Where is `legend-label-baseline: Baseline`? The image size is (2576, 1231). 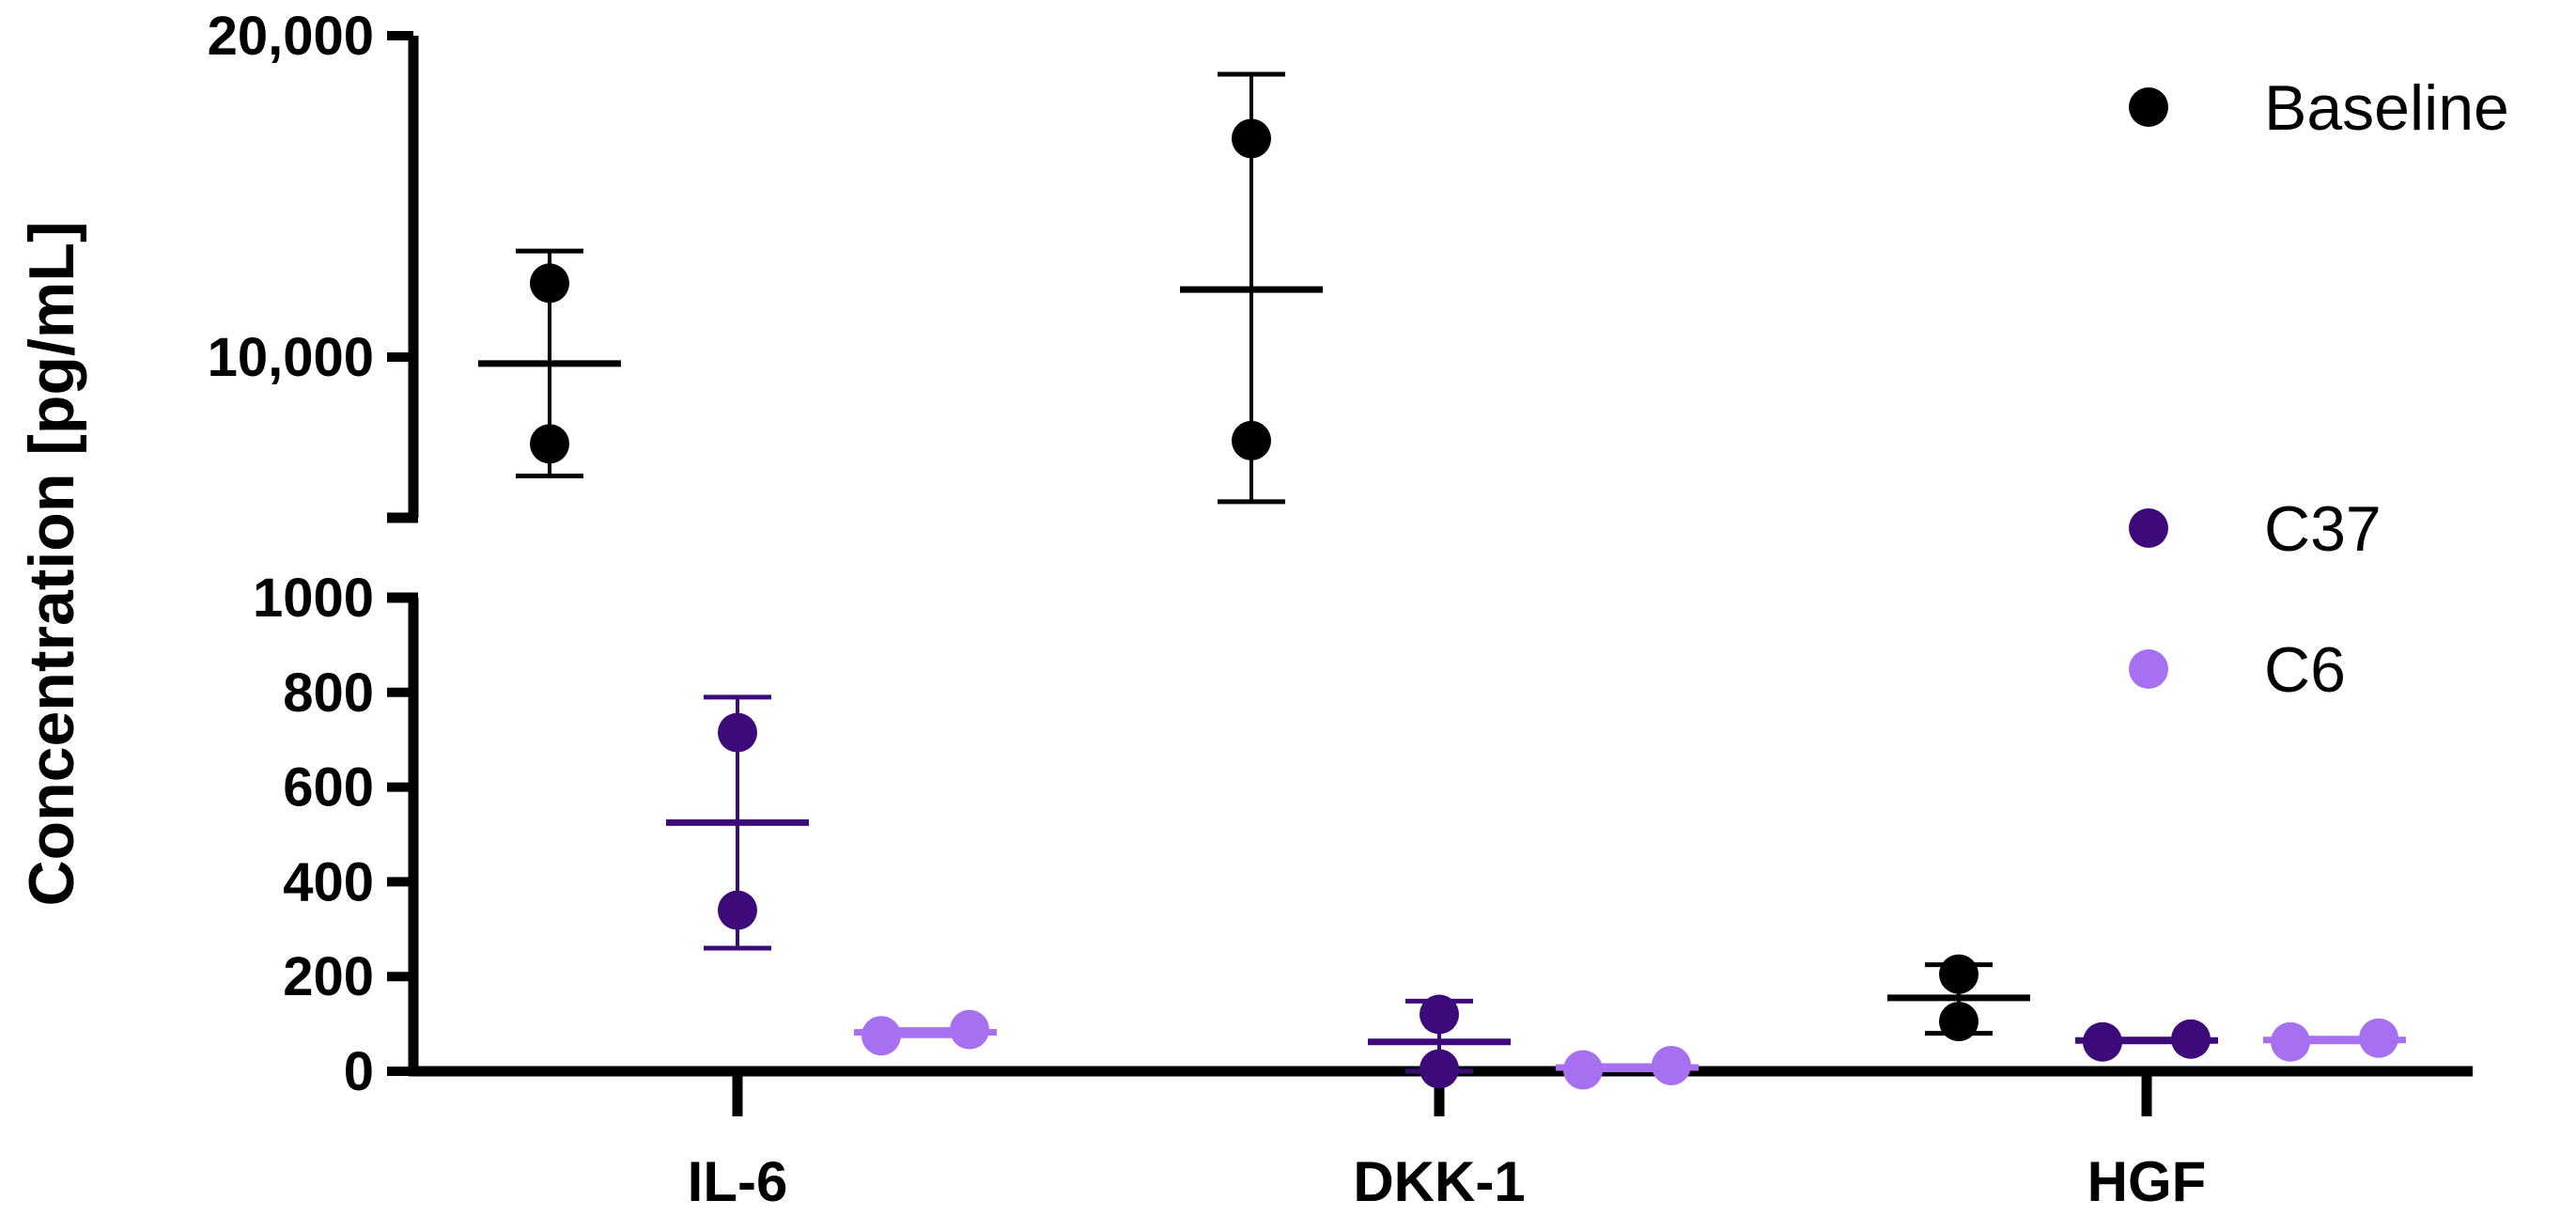 legend-label-baseline: Baseline is located at coordinates (2386, 108).